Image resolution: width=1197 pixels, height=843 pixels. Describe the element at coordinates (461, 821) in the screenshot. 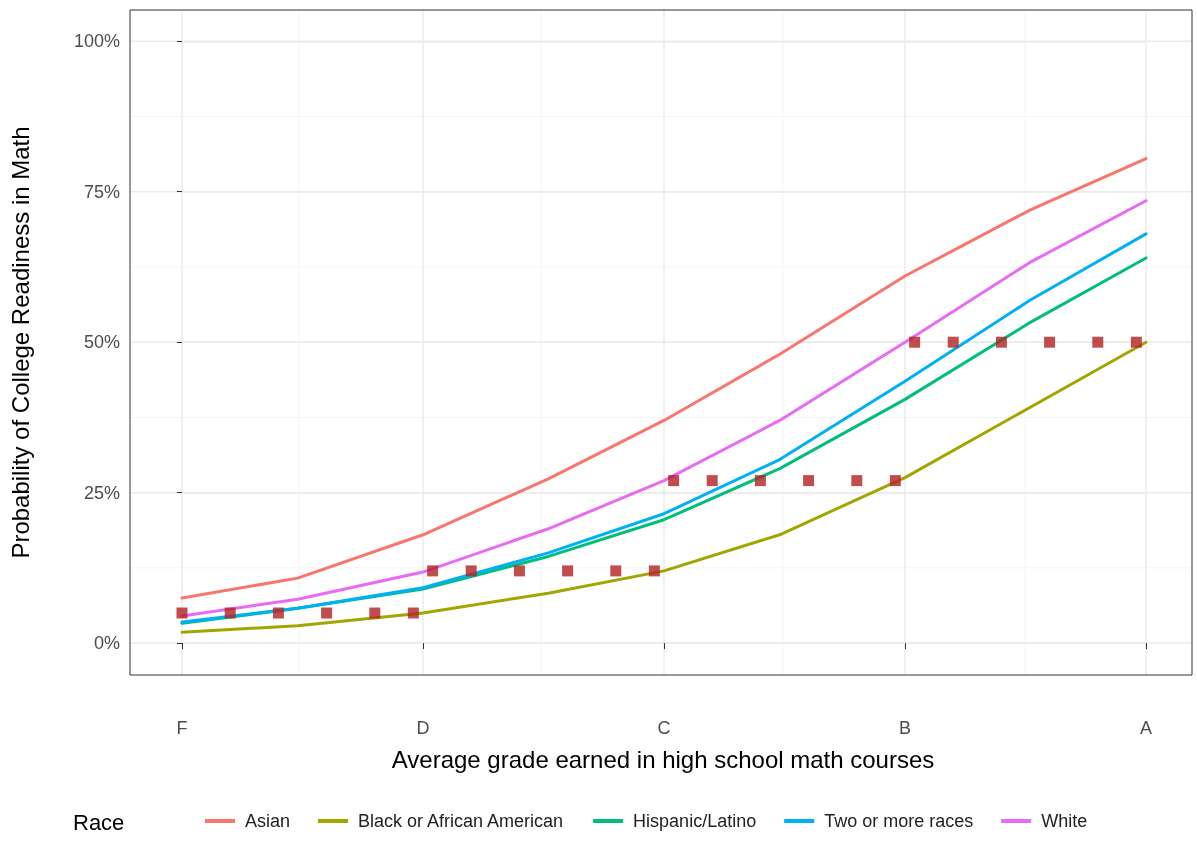

I see `legend-label: Black or African American` at that location.